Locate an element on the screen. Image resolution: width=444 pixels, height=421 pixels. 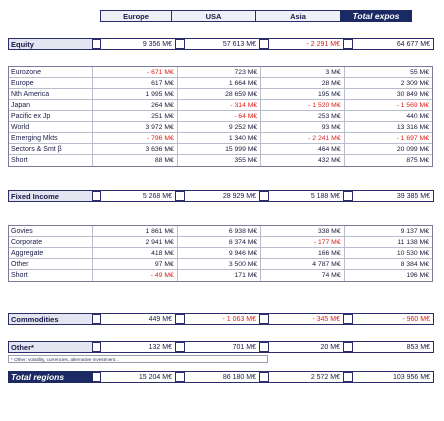
row-value-usa: 1 664 M€ is located at coordinates (223, 83).